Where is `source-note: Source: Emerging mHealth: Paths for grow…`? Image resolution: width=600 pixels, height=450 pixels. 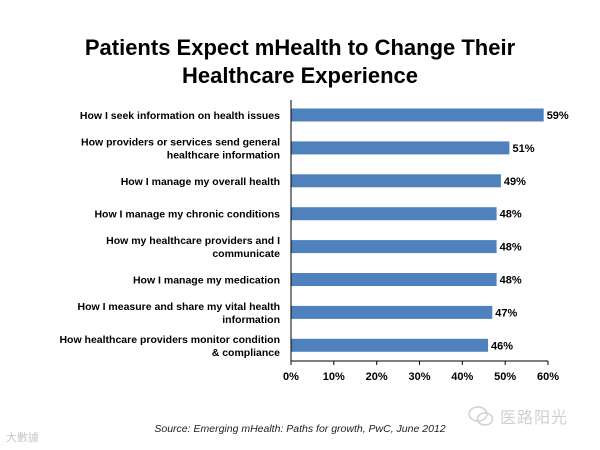
source-note: Source: Emerging mHealth: Paths for grow… is located at coordinates (300, 429).